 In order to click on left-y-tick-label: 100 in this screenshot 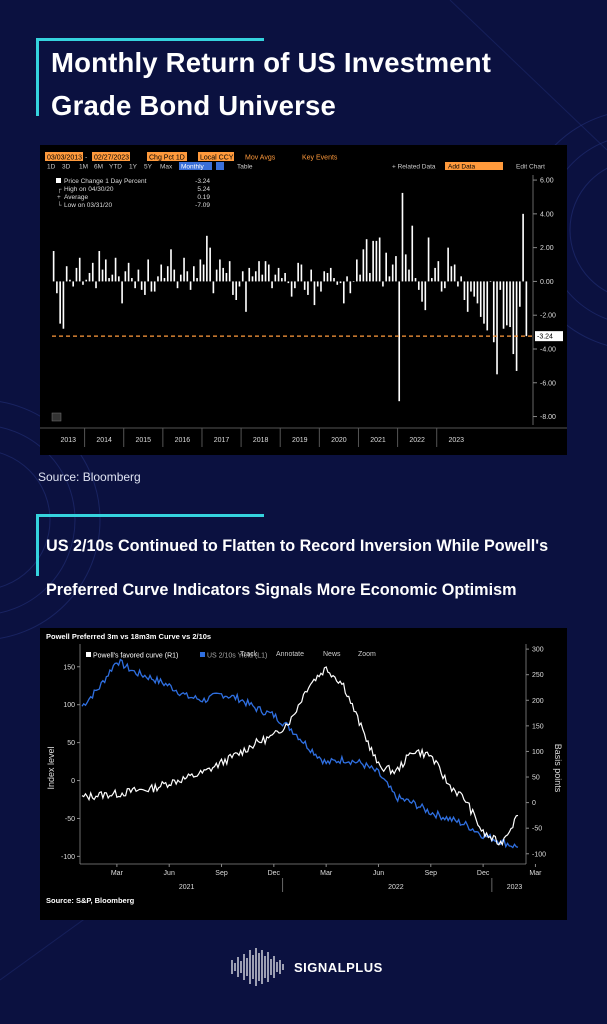, I will do `click(69, 705)`.